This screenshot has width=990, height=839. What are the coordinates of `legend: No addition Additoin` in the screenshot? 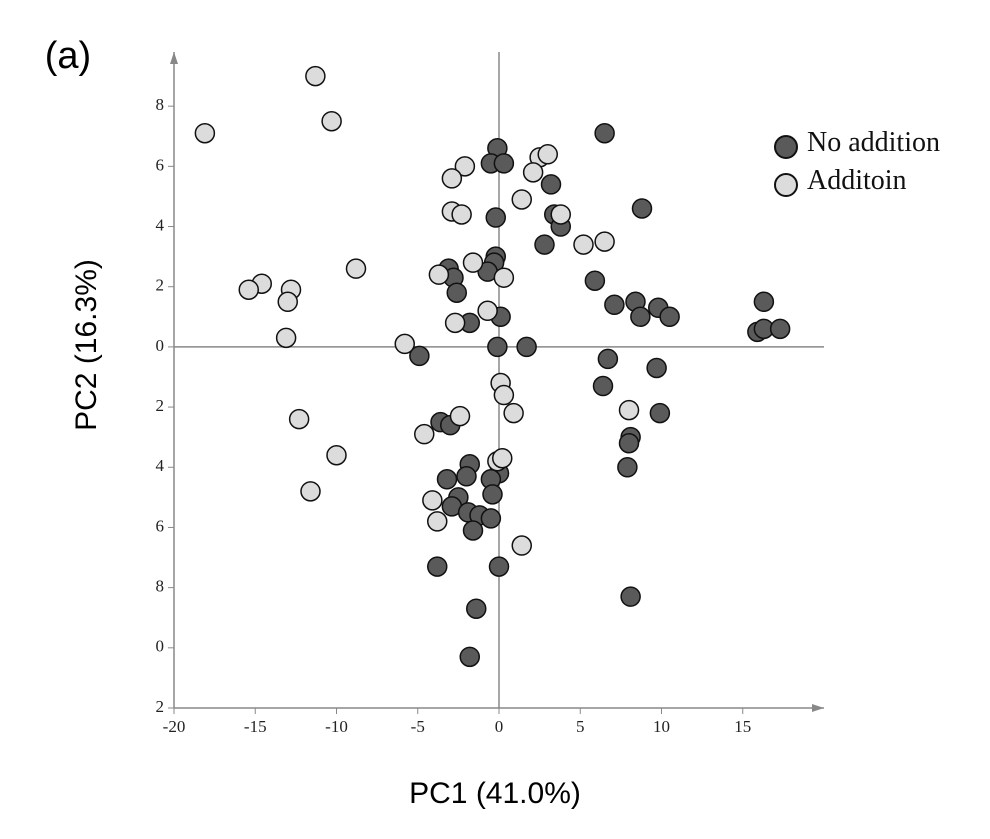 It's located at (860, 165).